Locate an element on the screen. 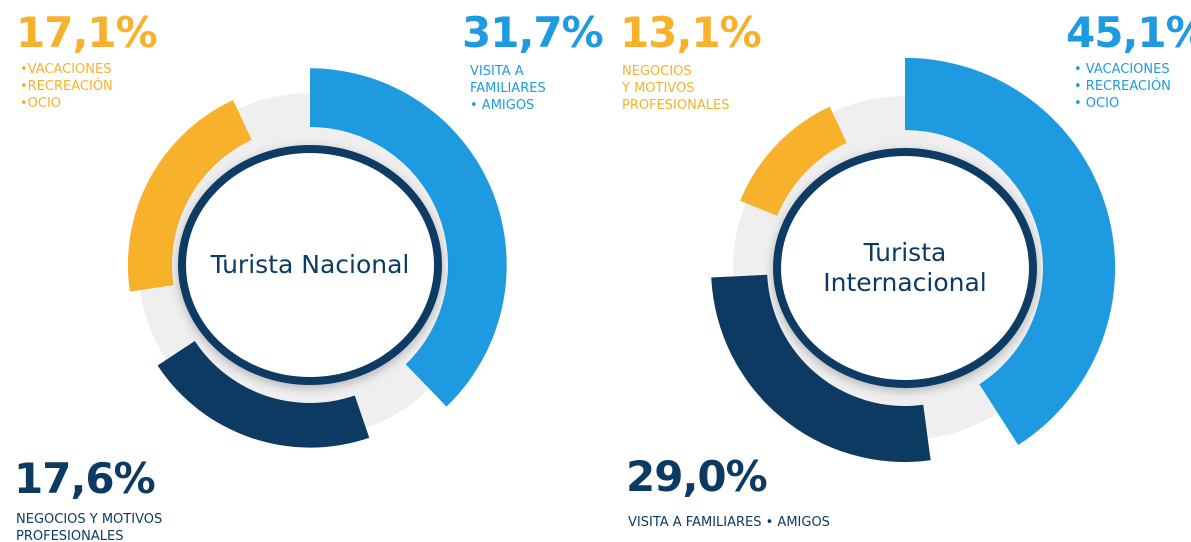 This screenshot has height=542, width=1191. center-title: Turista Nacional is located at coordinates (310, 264).